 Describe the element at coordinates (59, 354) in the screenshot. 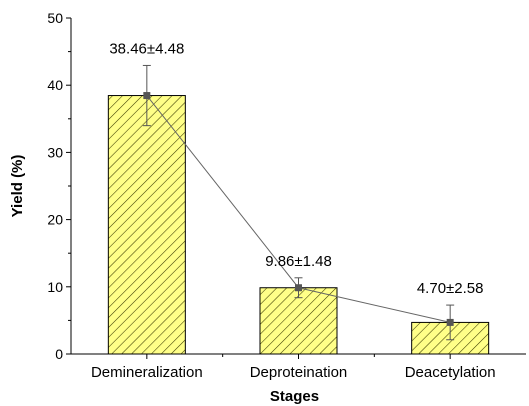

I see `y-tick-label: 0` at that location.